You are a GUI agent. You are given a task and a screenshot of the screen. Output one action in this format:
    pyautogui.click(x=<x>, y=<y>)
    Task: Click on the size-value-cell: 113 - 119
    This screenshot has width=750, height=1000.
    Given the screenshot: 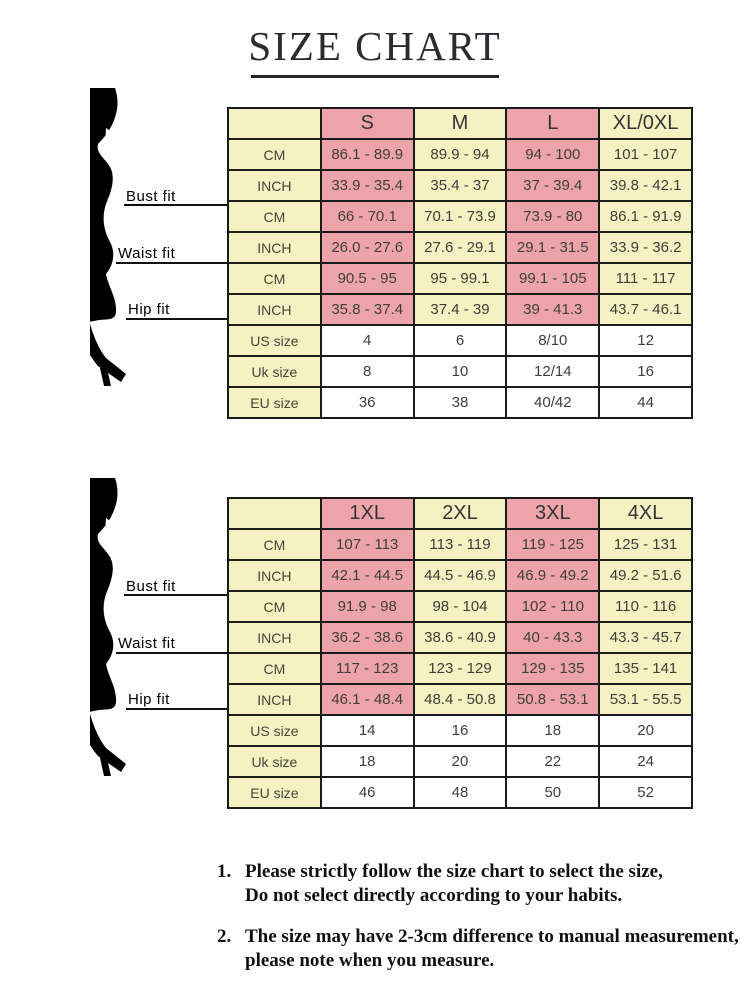 What is the action you would take?
    pyautogui.click(x=460, y=544)
    